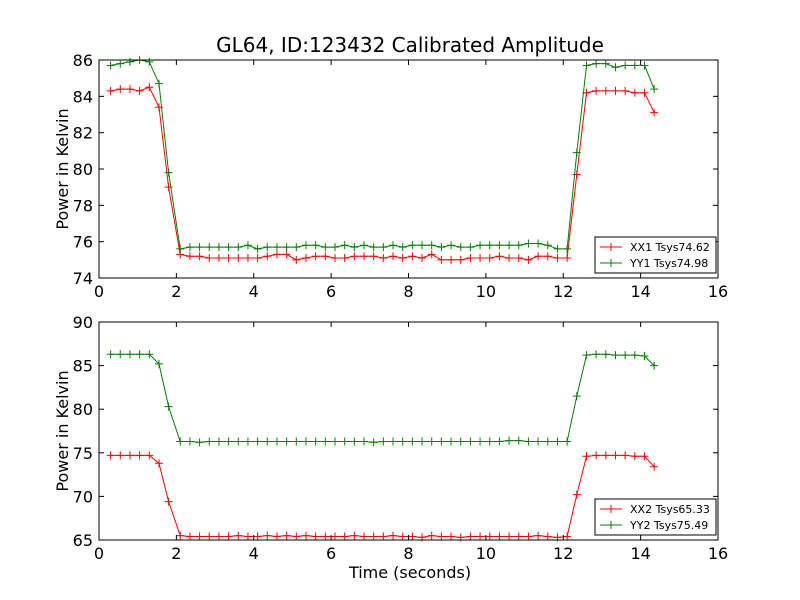  What do you see at coordinates (670, 509) in the screenshot?
I see `legend-label: XX2 Tsys65.33` at bounding box center [670, 509].